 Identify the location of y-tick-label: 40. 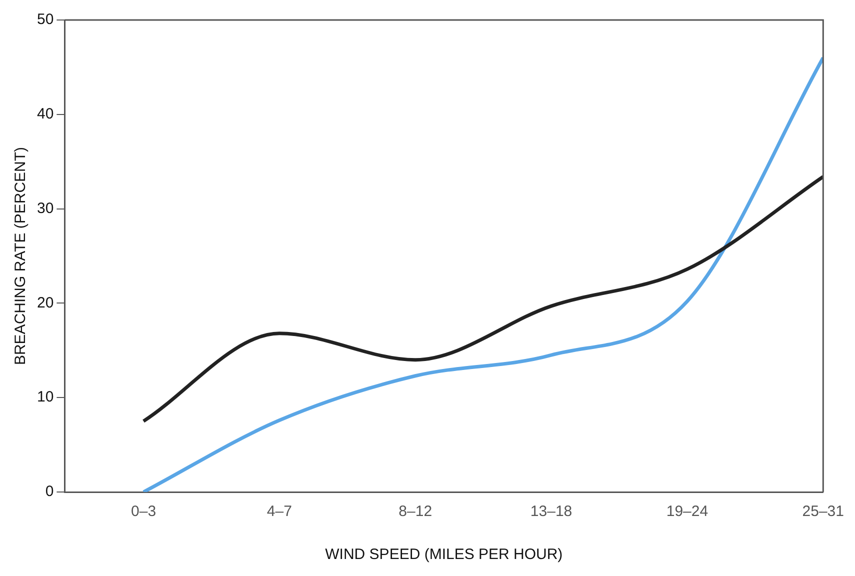
(45, 114).